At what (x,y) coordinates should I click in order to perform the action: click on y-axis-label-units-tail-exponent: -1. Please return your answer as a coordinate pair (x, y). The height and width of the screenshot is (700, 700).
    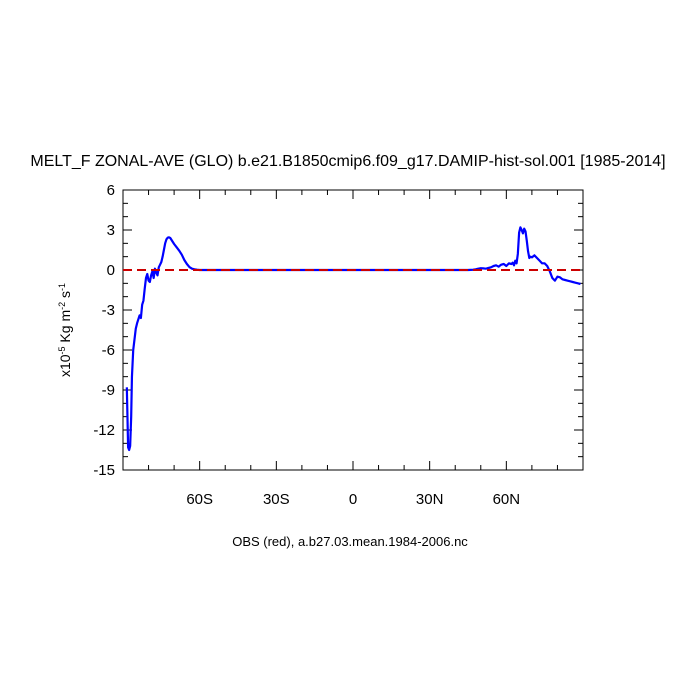
    Looking at the image, I should click on (62, 287).